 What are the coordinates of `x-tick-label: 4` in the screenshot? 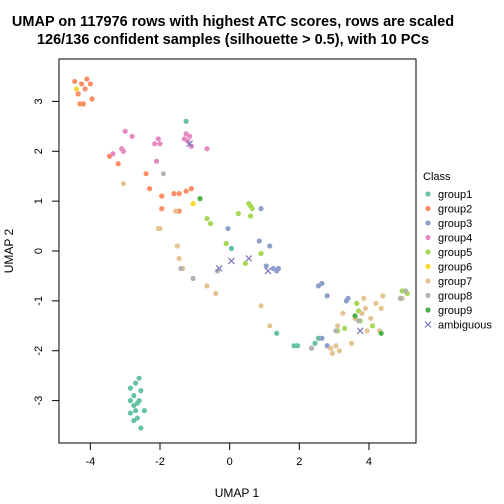 It's located at (369, 462).